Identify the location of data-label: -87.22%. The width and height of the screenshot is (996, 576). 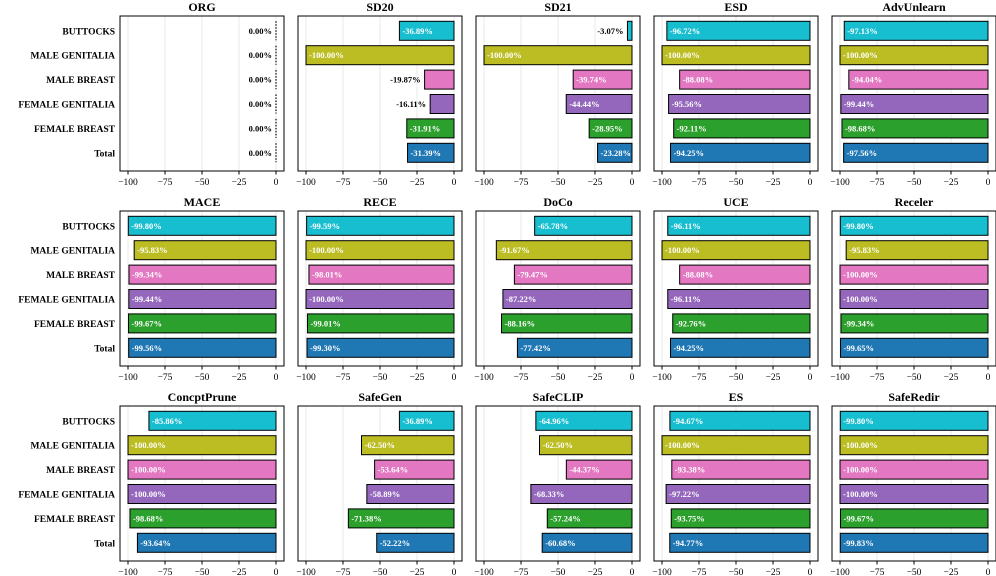
(521, 299).